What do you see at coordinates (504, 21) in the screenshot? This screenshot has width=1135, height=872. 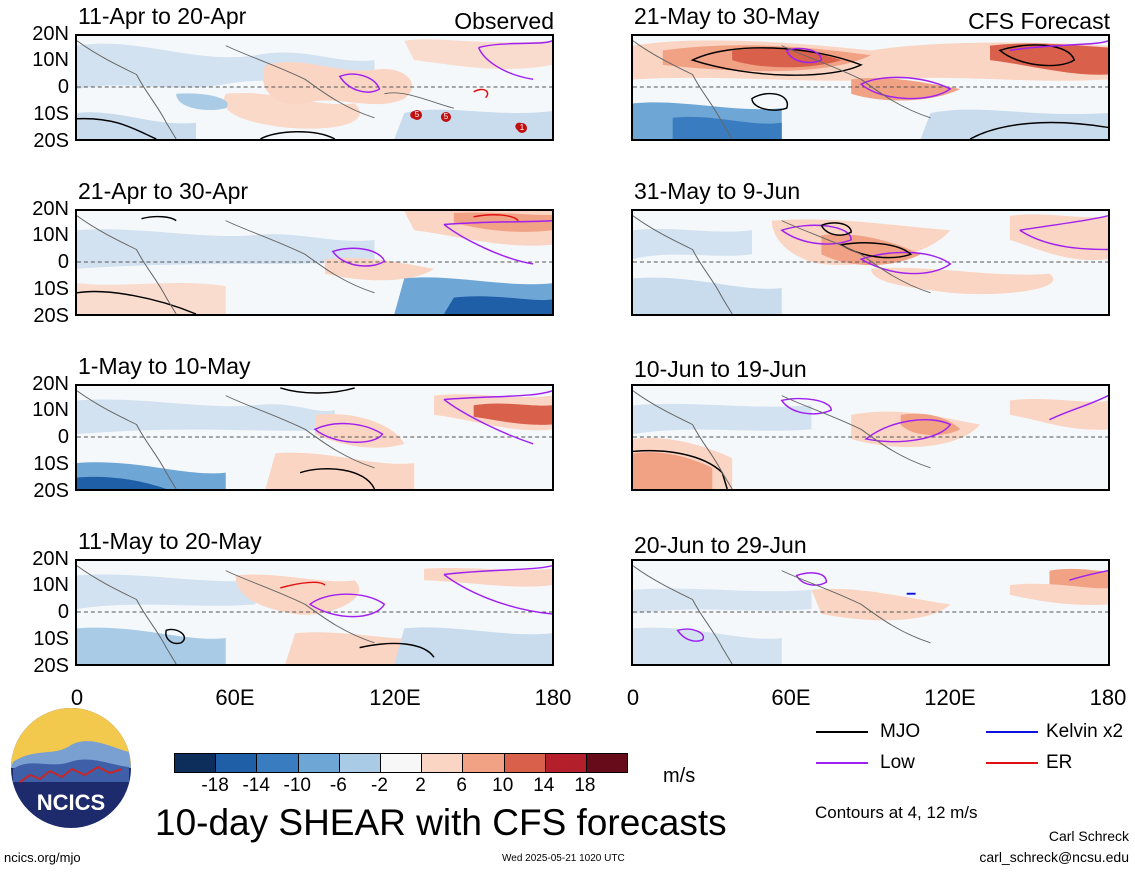 I see `observed-label: Observed` at bounding box center [504, 21].